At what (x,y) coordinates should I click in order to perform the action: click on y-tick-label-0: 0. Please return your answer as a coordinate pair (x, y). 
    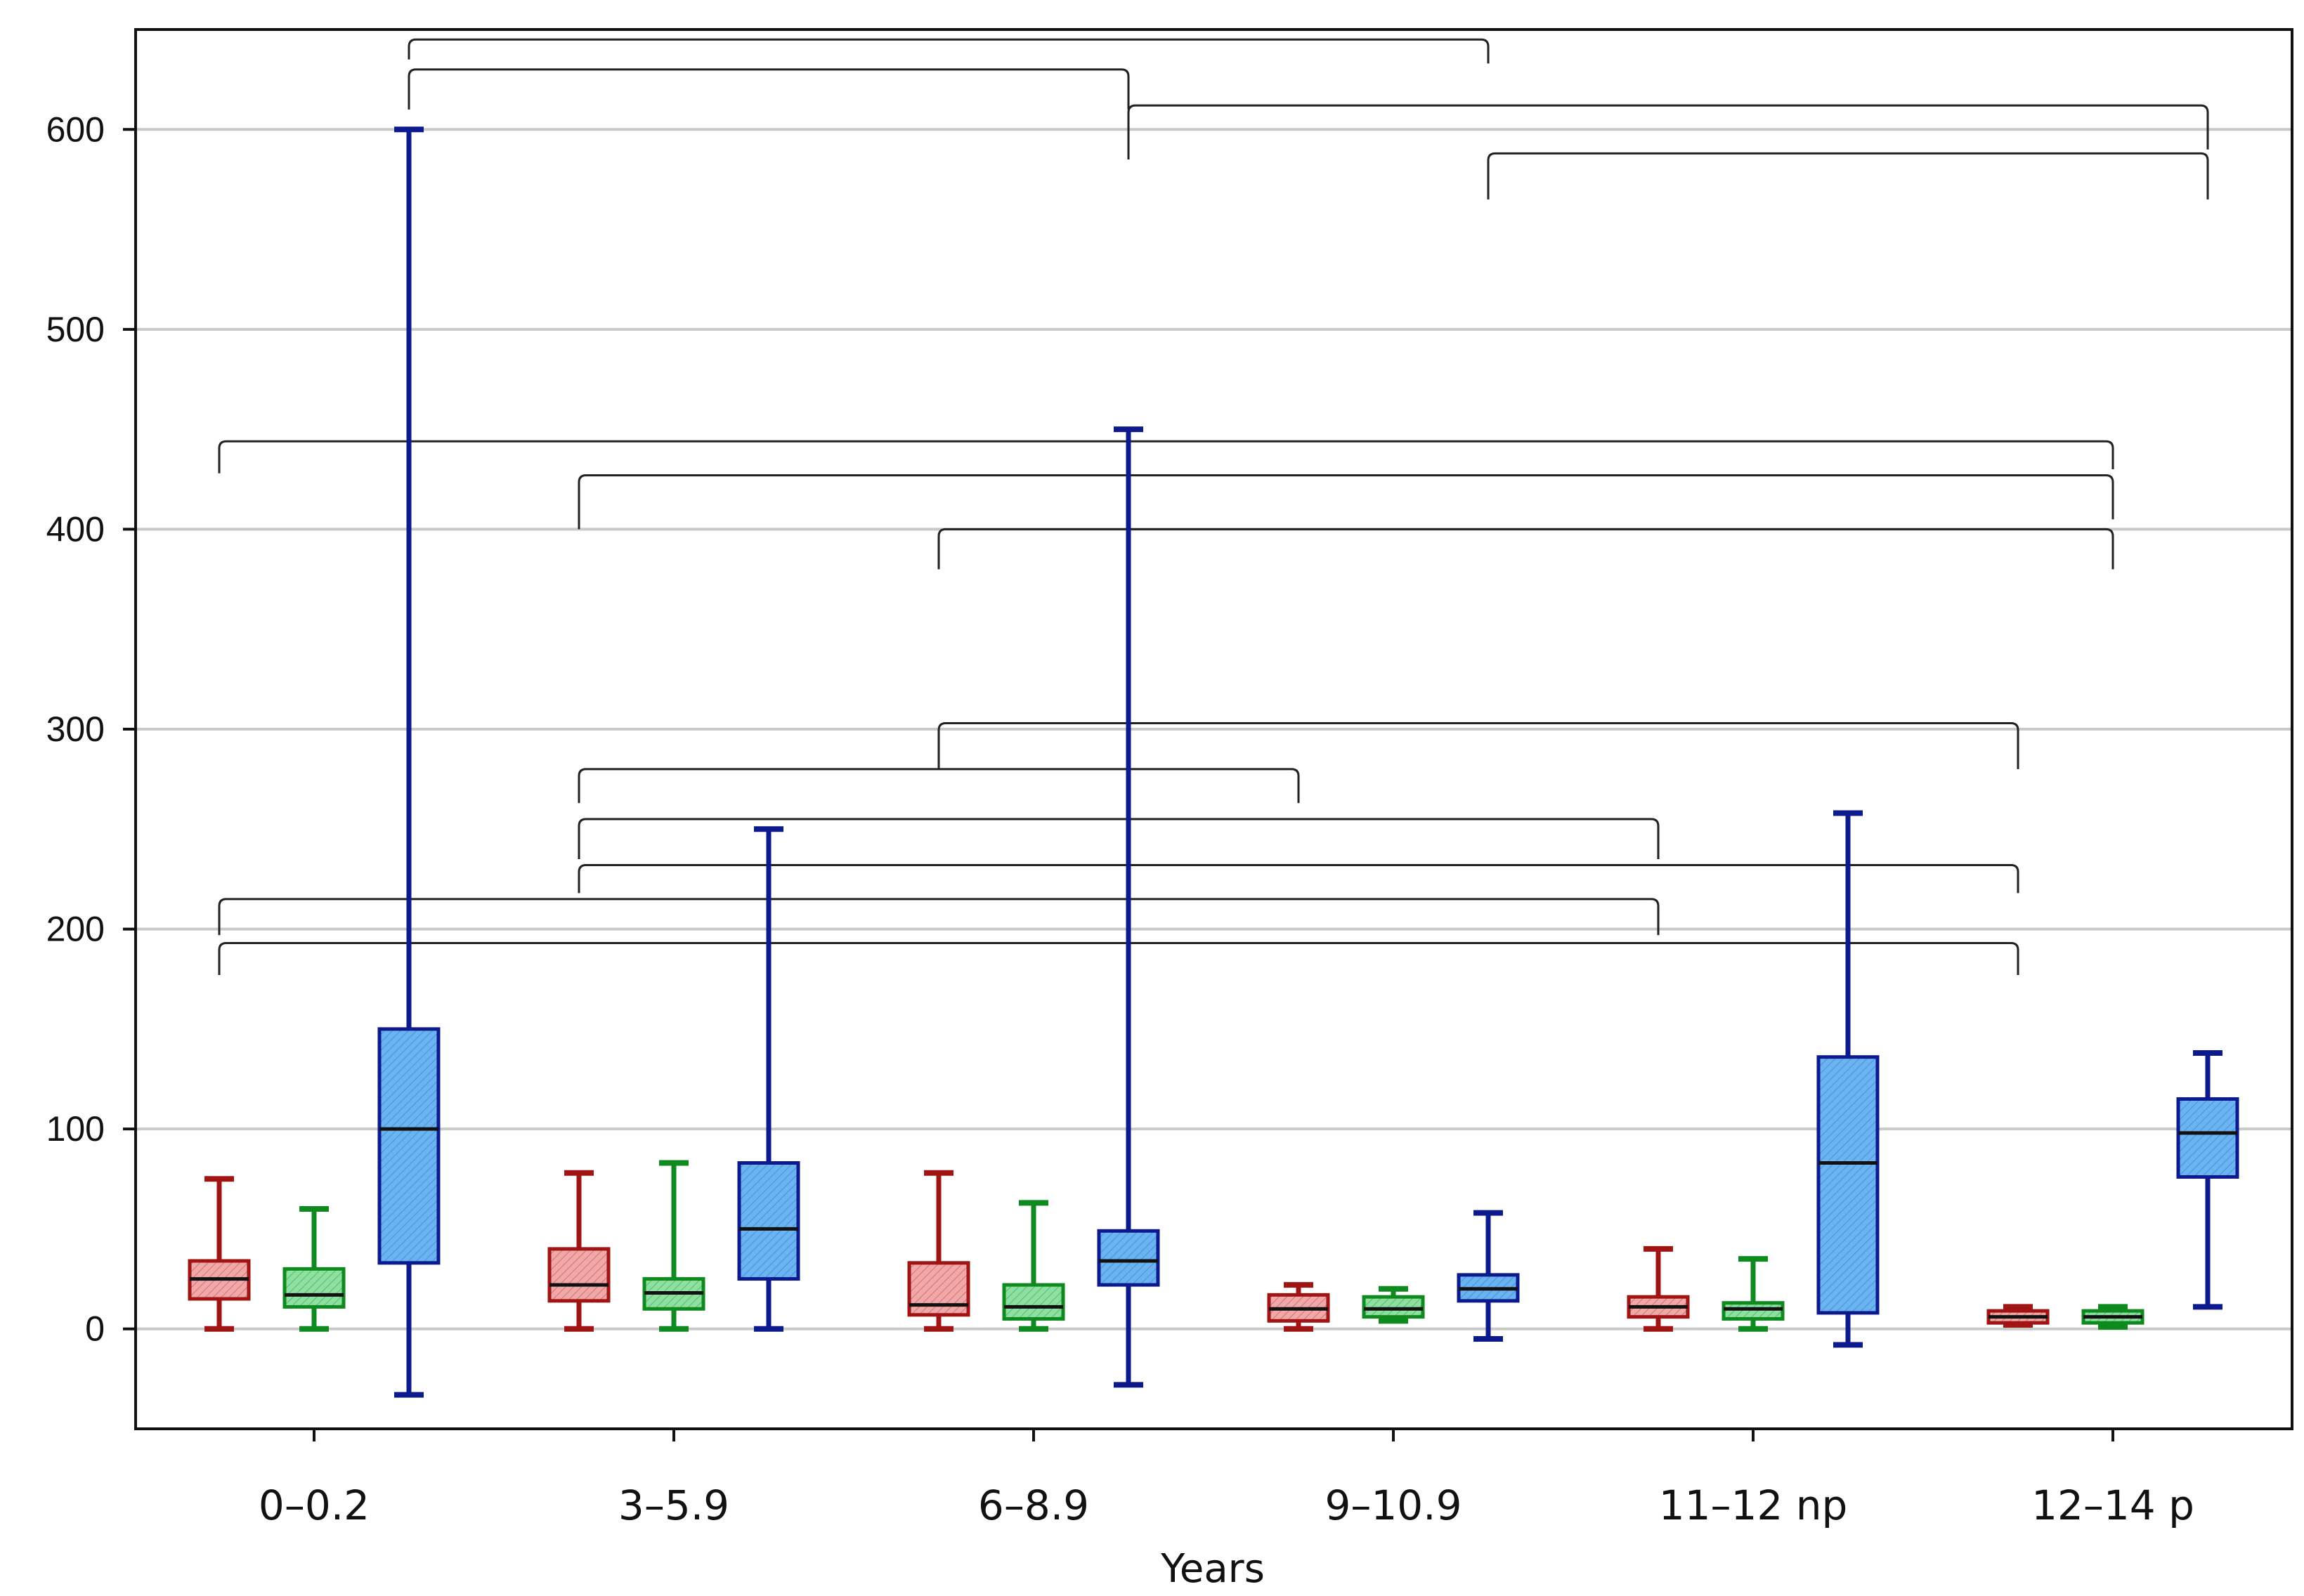
    Looking at the image, I should click on (95, 1329).